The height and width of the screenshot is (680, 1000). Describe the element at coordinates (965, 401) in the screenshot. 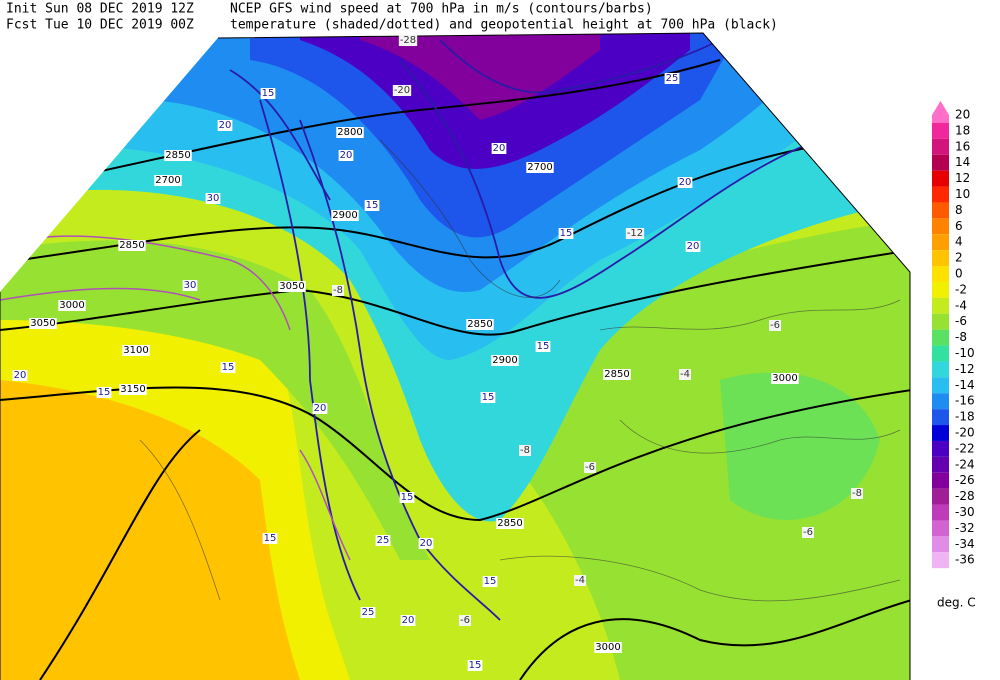

I see `colorbar-label: -16` at that location.